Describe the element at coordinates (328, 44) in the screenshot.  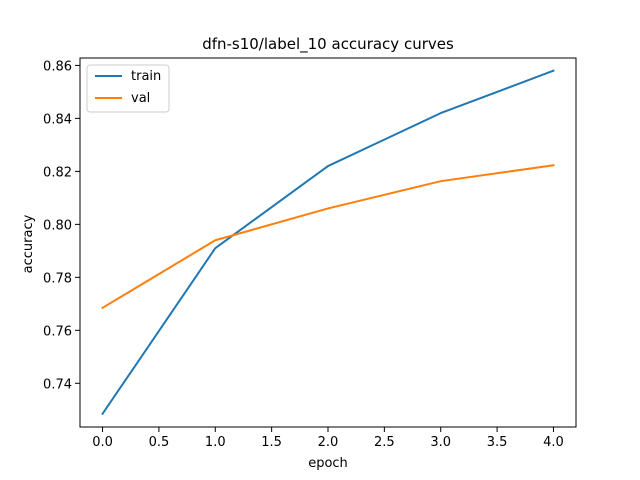
I see `chart-title: dfn-s10/label_10 accuracy curves` at that location.